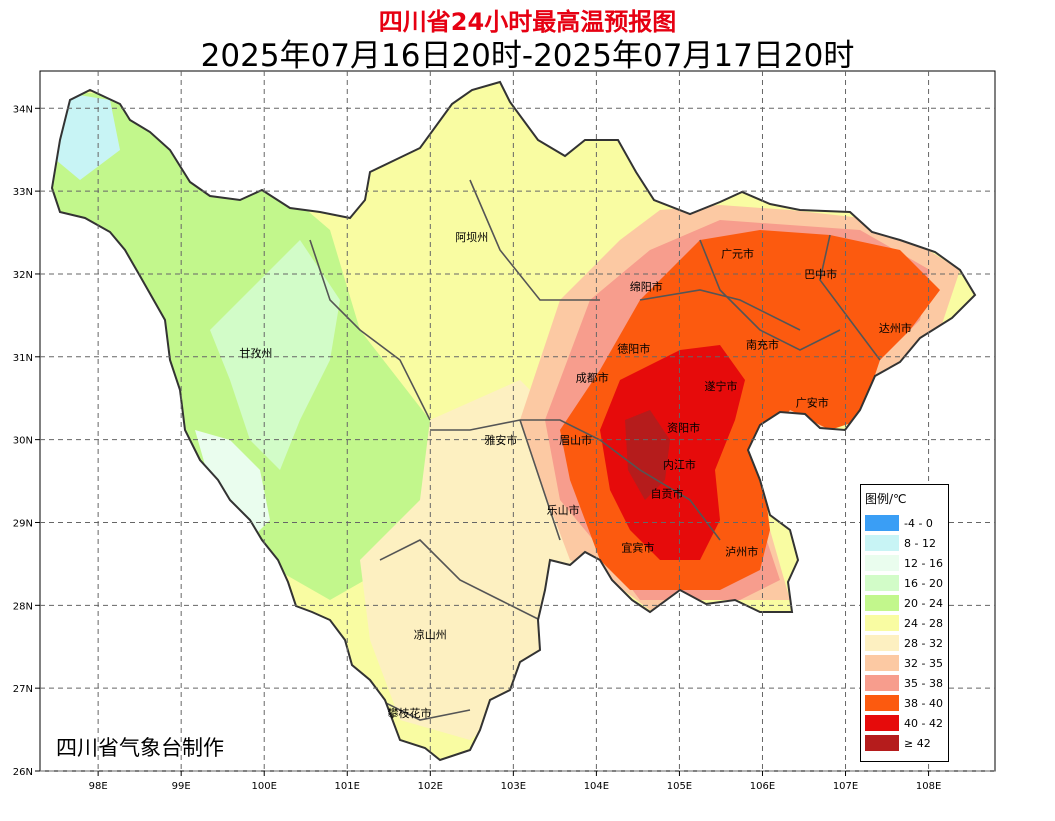 The height and width of the screenshot is (821, 1055). Describe the element at coordinates (513, 786) in the screenshot. I see `x-tick-label: 103E` at that location.